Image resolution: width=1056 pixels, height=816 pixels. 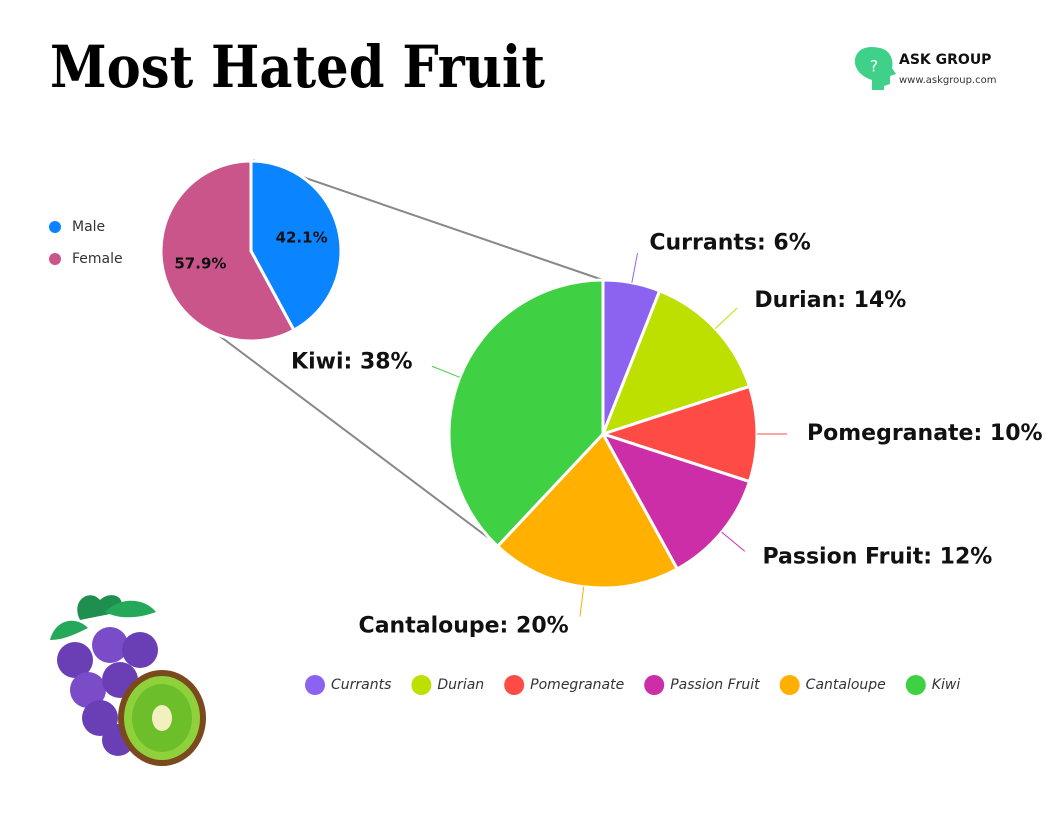 What do you see at coordinates (729, 242) in the screenshot?
I see `slice-label: Currants: 6%` at bounding box center [729, 242].